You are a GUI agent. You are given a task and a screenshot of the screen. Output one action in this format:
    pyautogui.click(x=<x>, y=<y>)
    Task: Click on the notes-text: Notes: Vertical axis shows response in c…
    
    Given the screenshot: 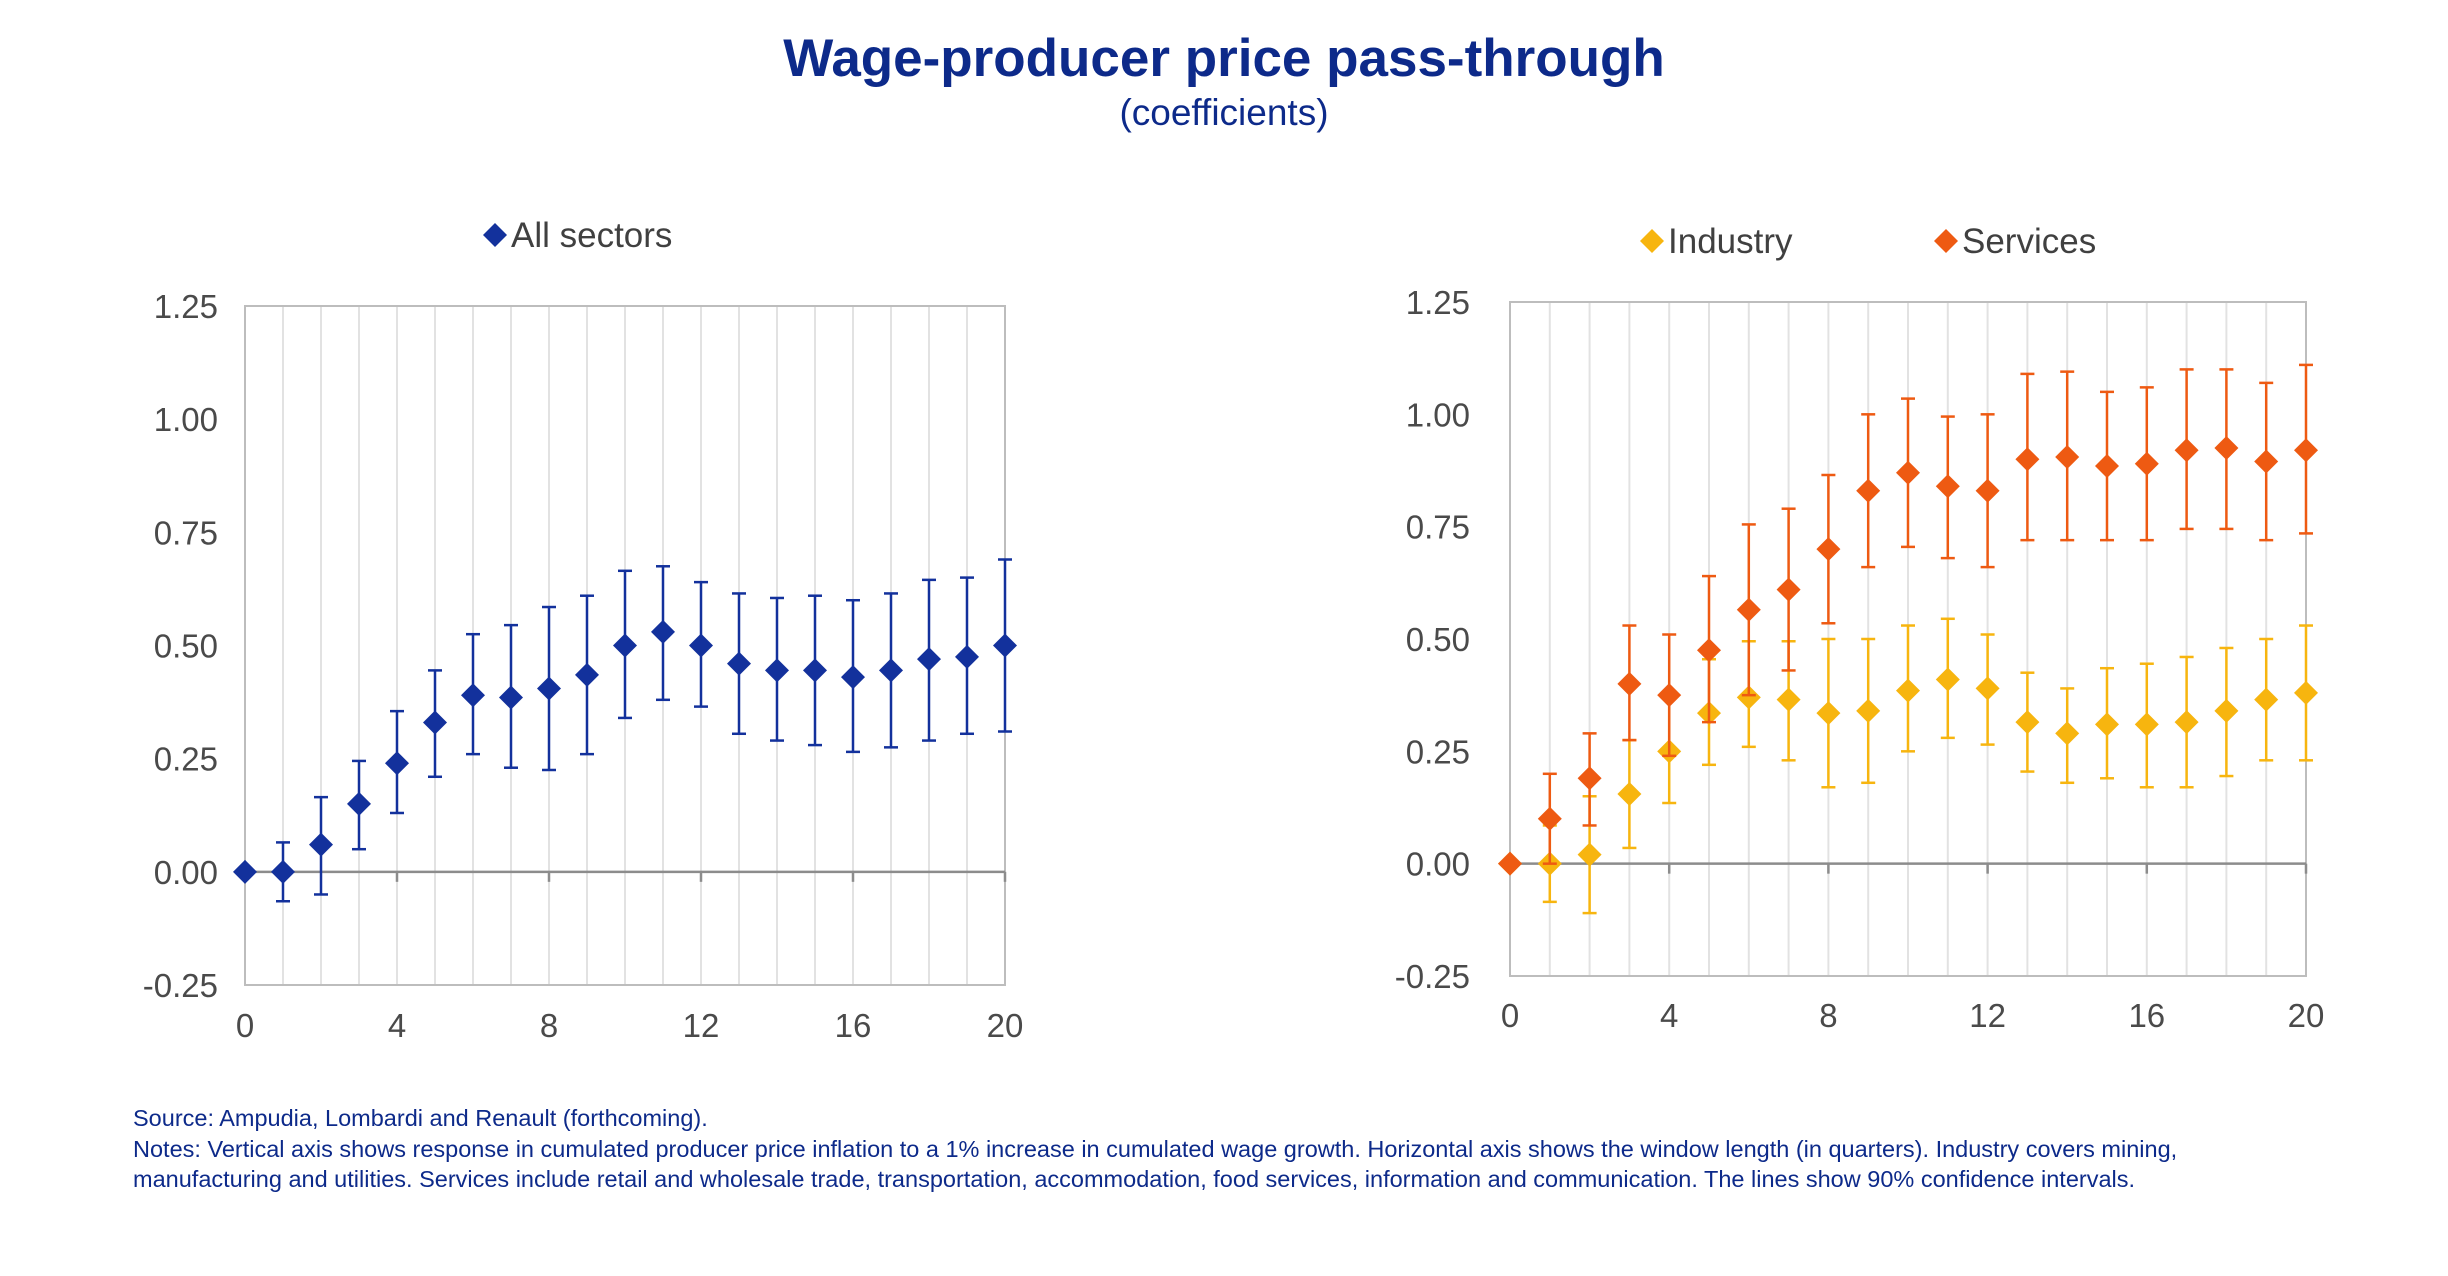 What is the action you would take?
    pyautogui.click(x=1155, y=1164)
    